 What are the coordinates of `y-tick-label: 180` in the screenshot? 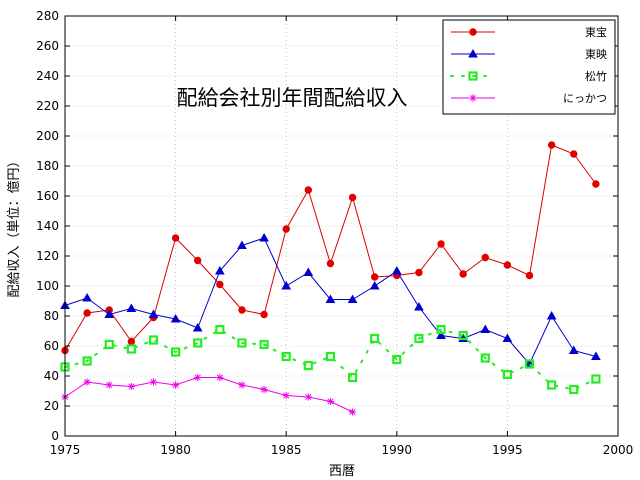 It's located at (47, 166).